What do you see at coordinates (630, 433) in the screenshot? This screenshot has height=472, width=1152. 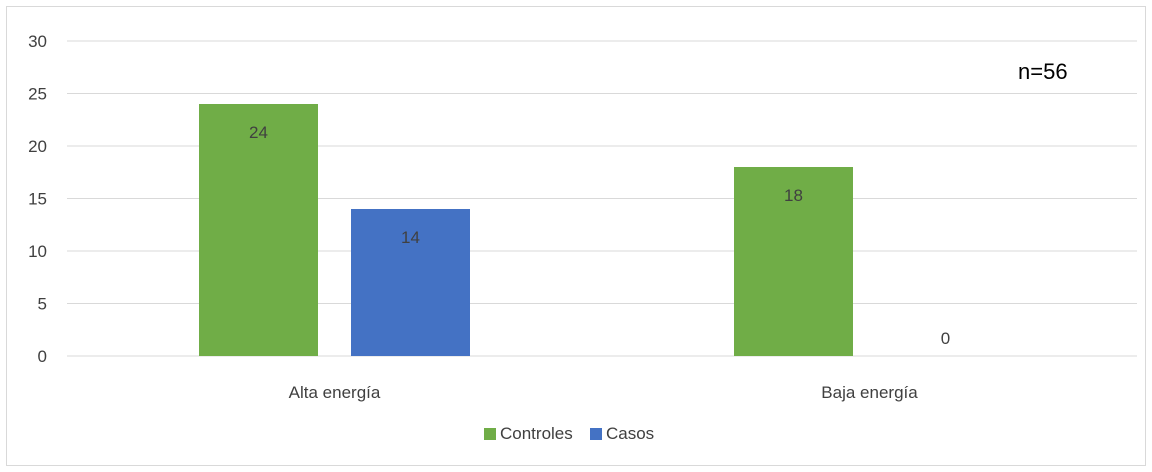 I see `legend-label: Casos` at bounding box center [630, 433].